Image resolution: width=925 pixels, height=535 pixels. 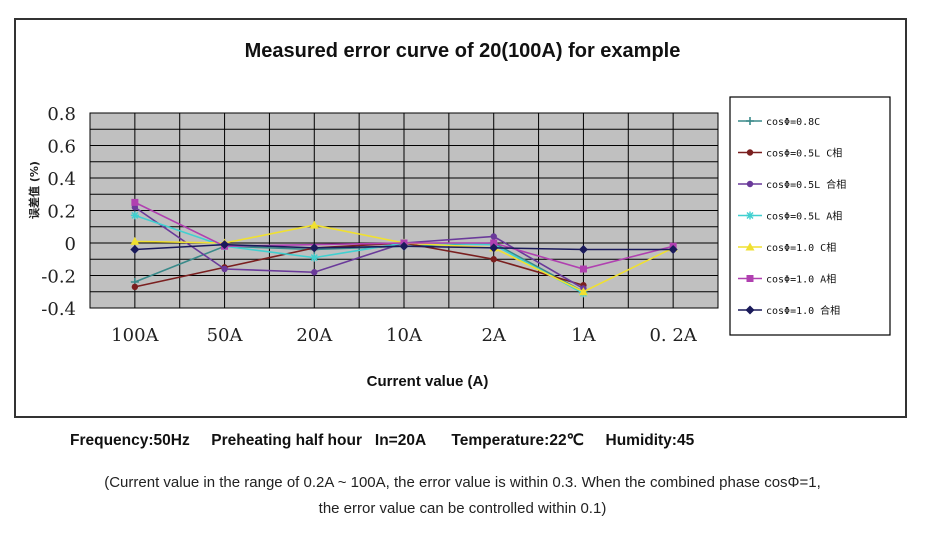 I want to click on y-tick-label: 0.8, so click(x=61, y=114).